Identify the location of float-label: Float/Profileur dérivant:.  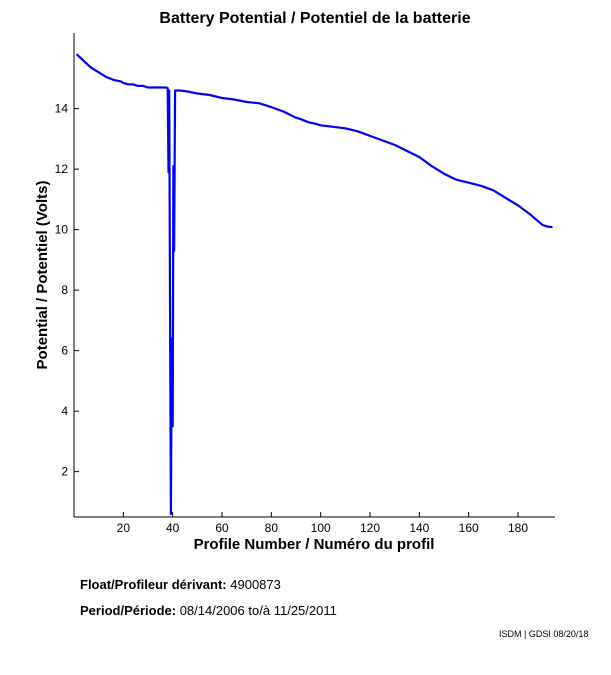
(153, 584).